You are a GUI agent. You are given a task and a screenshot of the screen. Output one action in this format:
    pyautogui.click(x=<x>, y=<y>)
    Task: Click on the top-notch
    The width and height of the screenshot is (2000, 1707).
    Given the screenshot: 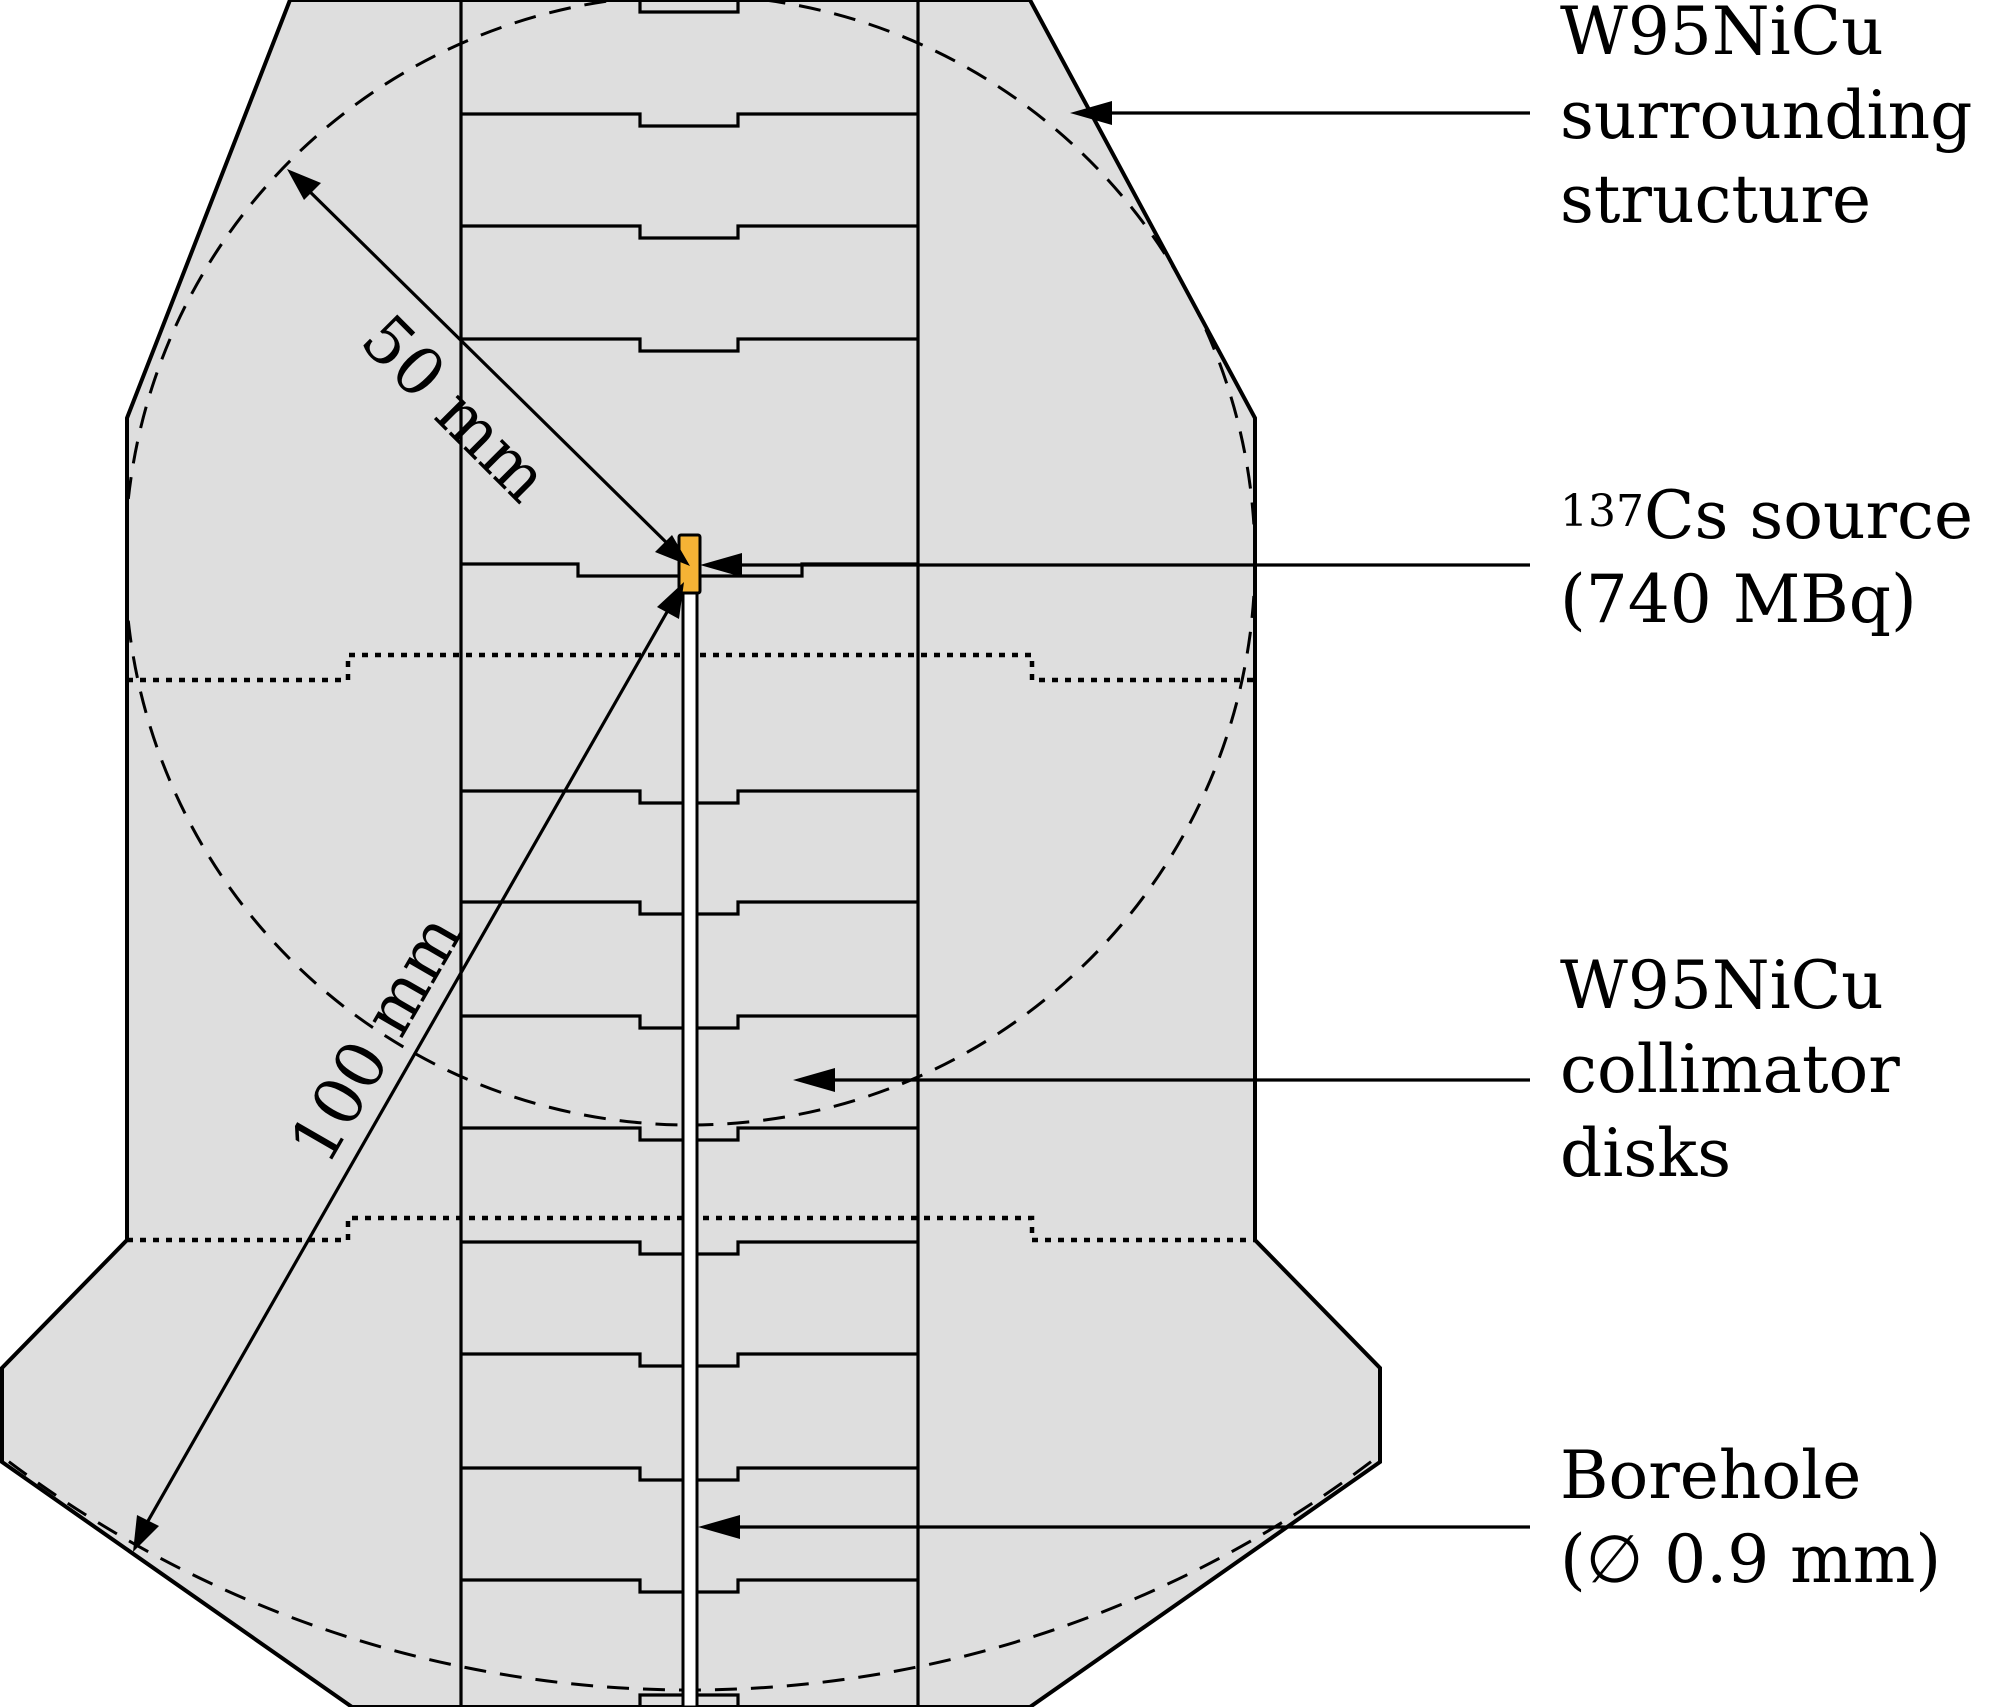 What is the action you would take?
    pyautogui.click(x=689, y=7)
    